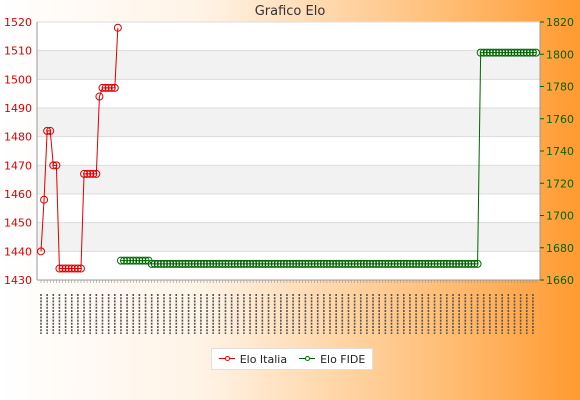 The width and height of the screenshot is (580, 400). I want to click on legend-item-fide: Elo FIDE, so click(332, 359).